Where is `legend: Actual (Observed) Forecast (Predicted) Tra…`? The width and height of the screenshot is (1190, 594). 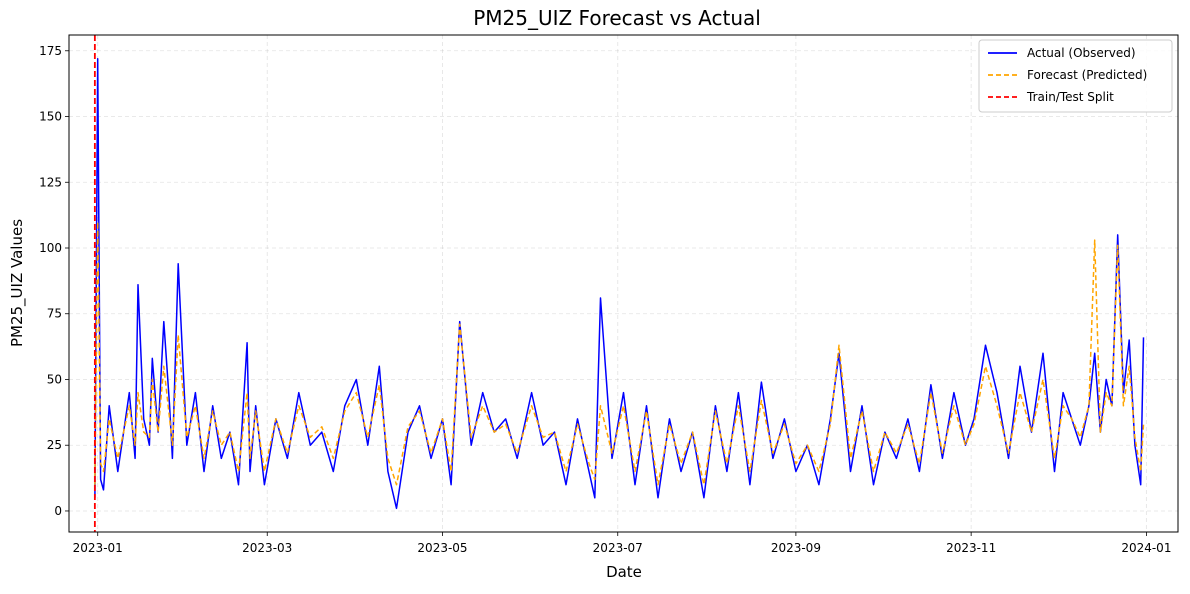 legend: Actual (Observed) Forecast (Predicted) Tra… is located at coordinates (1075, 76).